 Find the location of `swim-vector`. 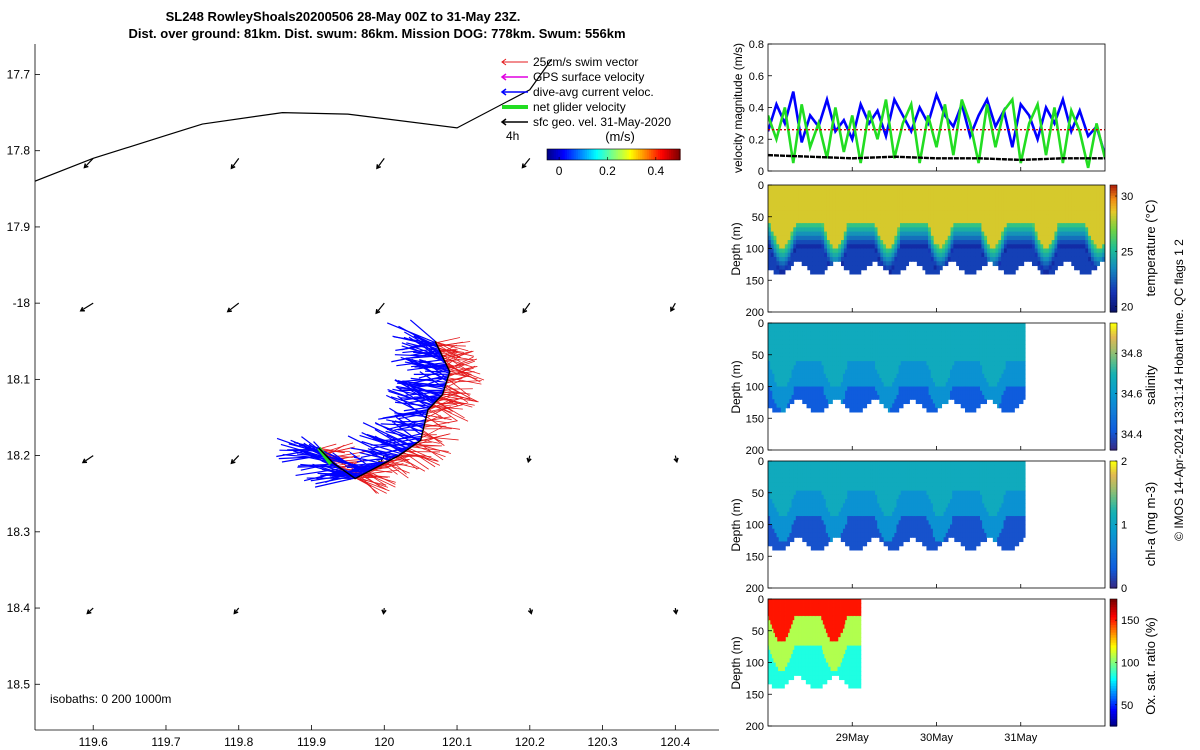

swim-vector is located at coordinates (433, 438).